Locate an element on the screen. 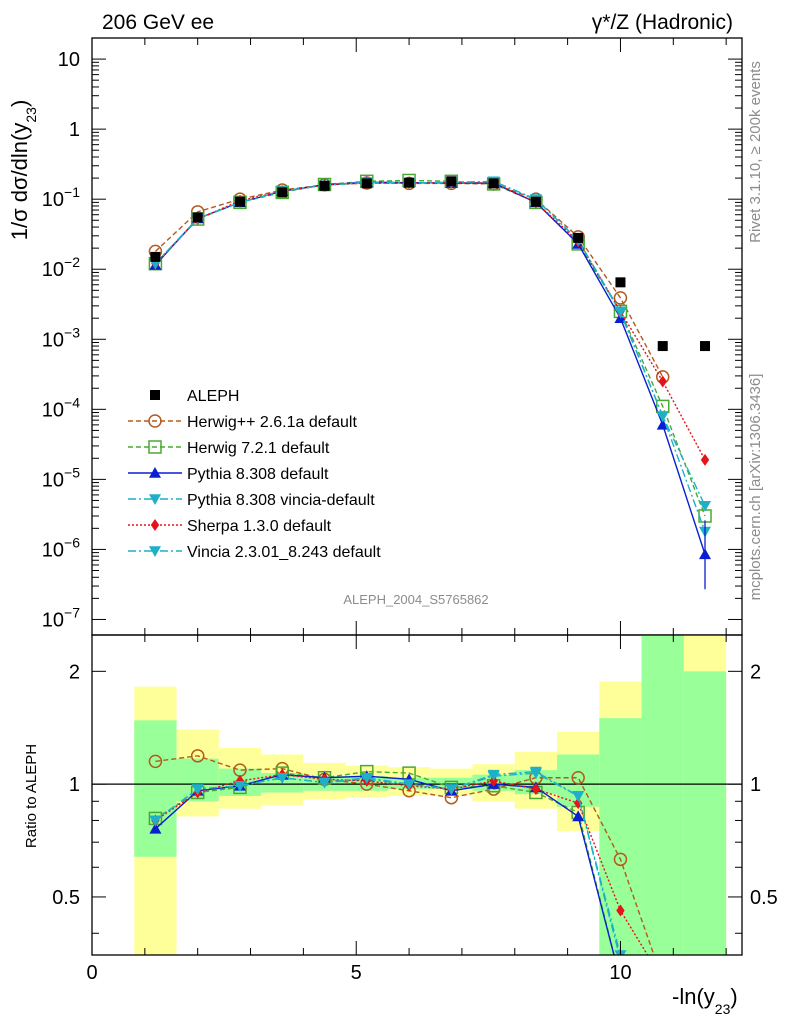 The height and width of the screenshot is (1024, 786). ratio-y-tick-label: 2 is located at coordinates (74, 672).